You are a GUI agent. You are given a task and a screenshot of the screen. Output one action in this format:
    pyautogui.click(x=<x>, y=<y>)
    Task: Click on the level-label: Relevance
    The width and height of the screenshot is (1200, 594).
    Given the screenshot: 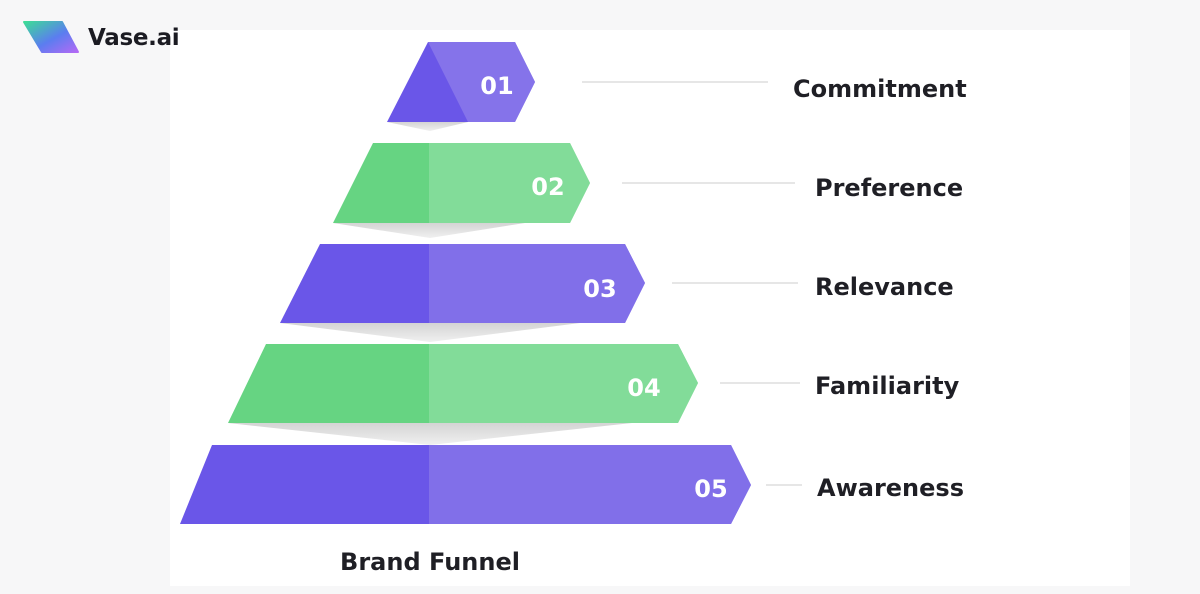 What is the action you would take?
    pyautogui.click(x=884, y=287)
    